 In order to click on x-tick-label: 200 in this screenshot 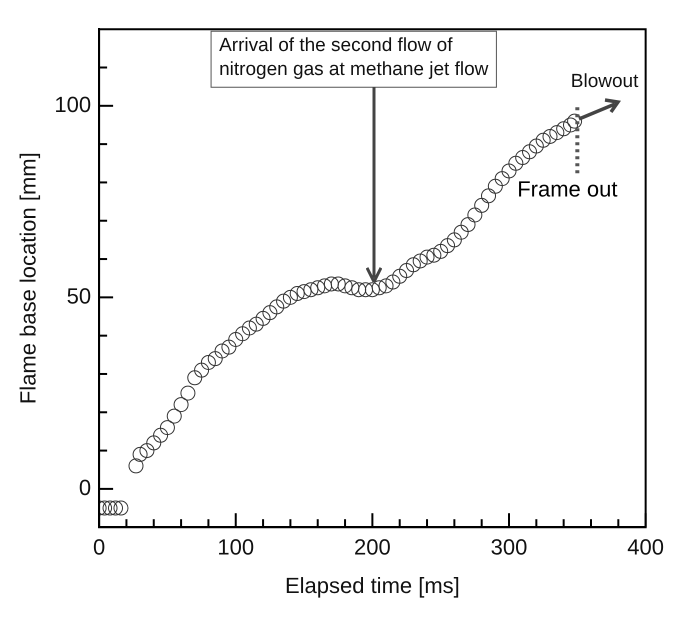, I will do `click(372, 547)`.